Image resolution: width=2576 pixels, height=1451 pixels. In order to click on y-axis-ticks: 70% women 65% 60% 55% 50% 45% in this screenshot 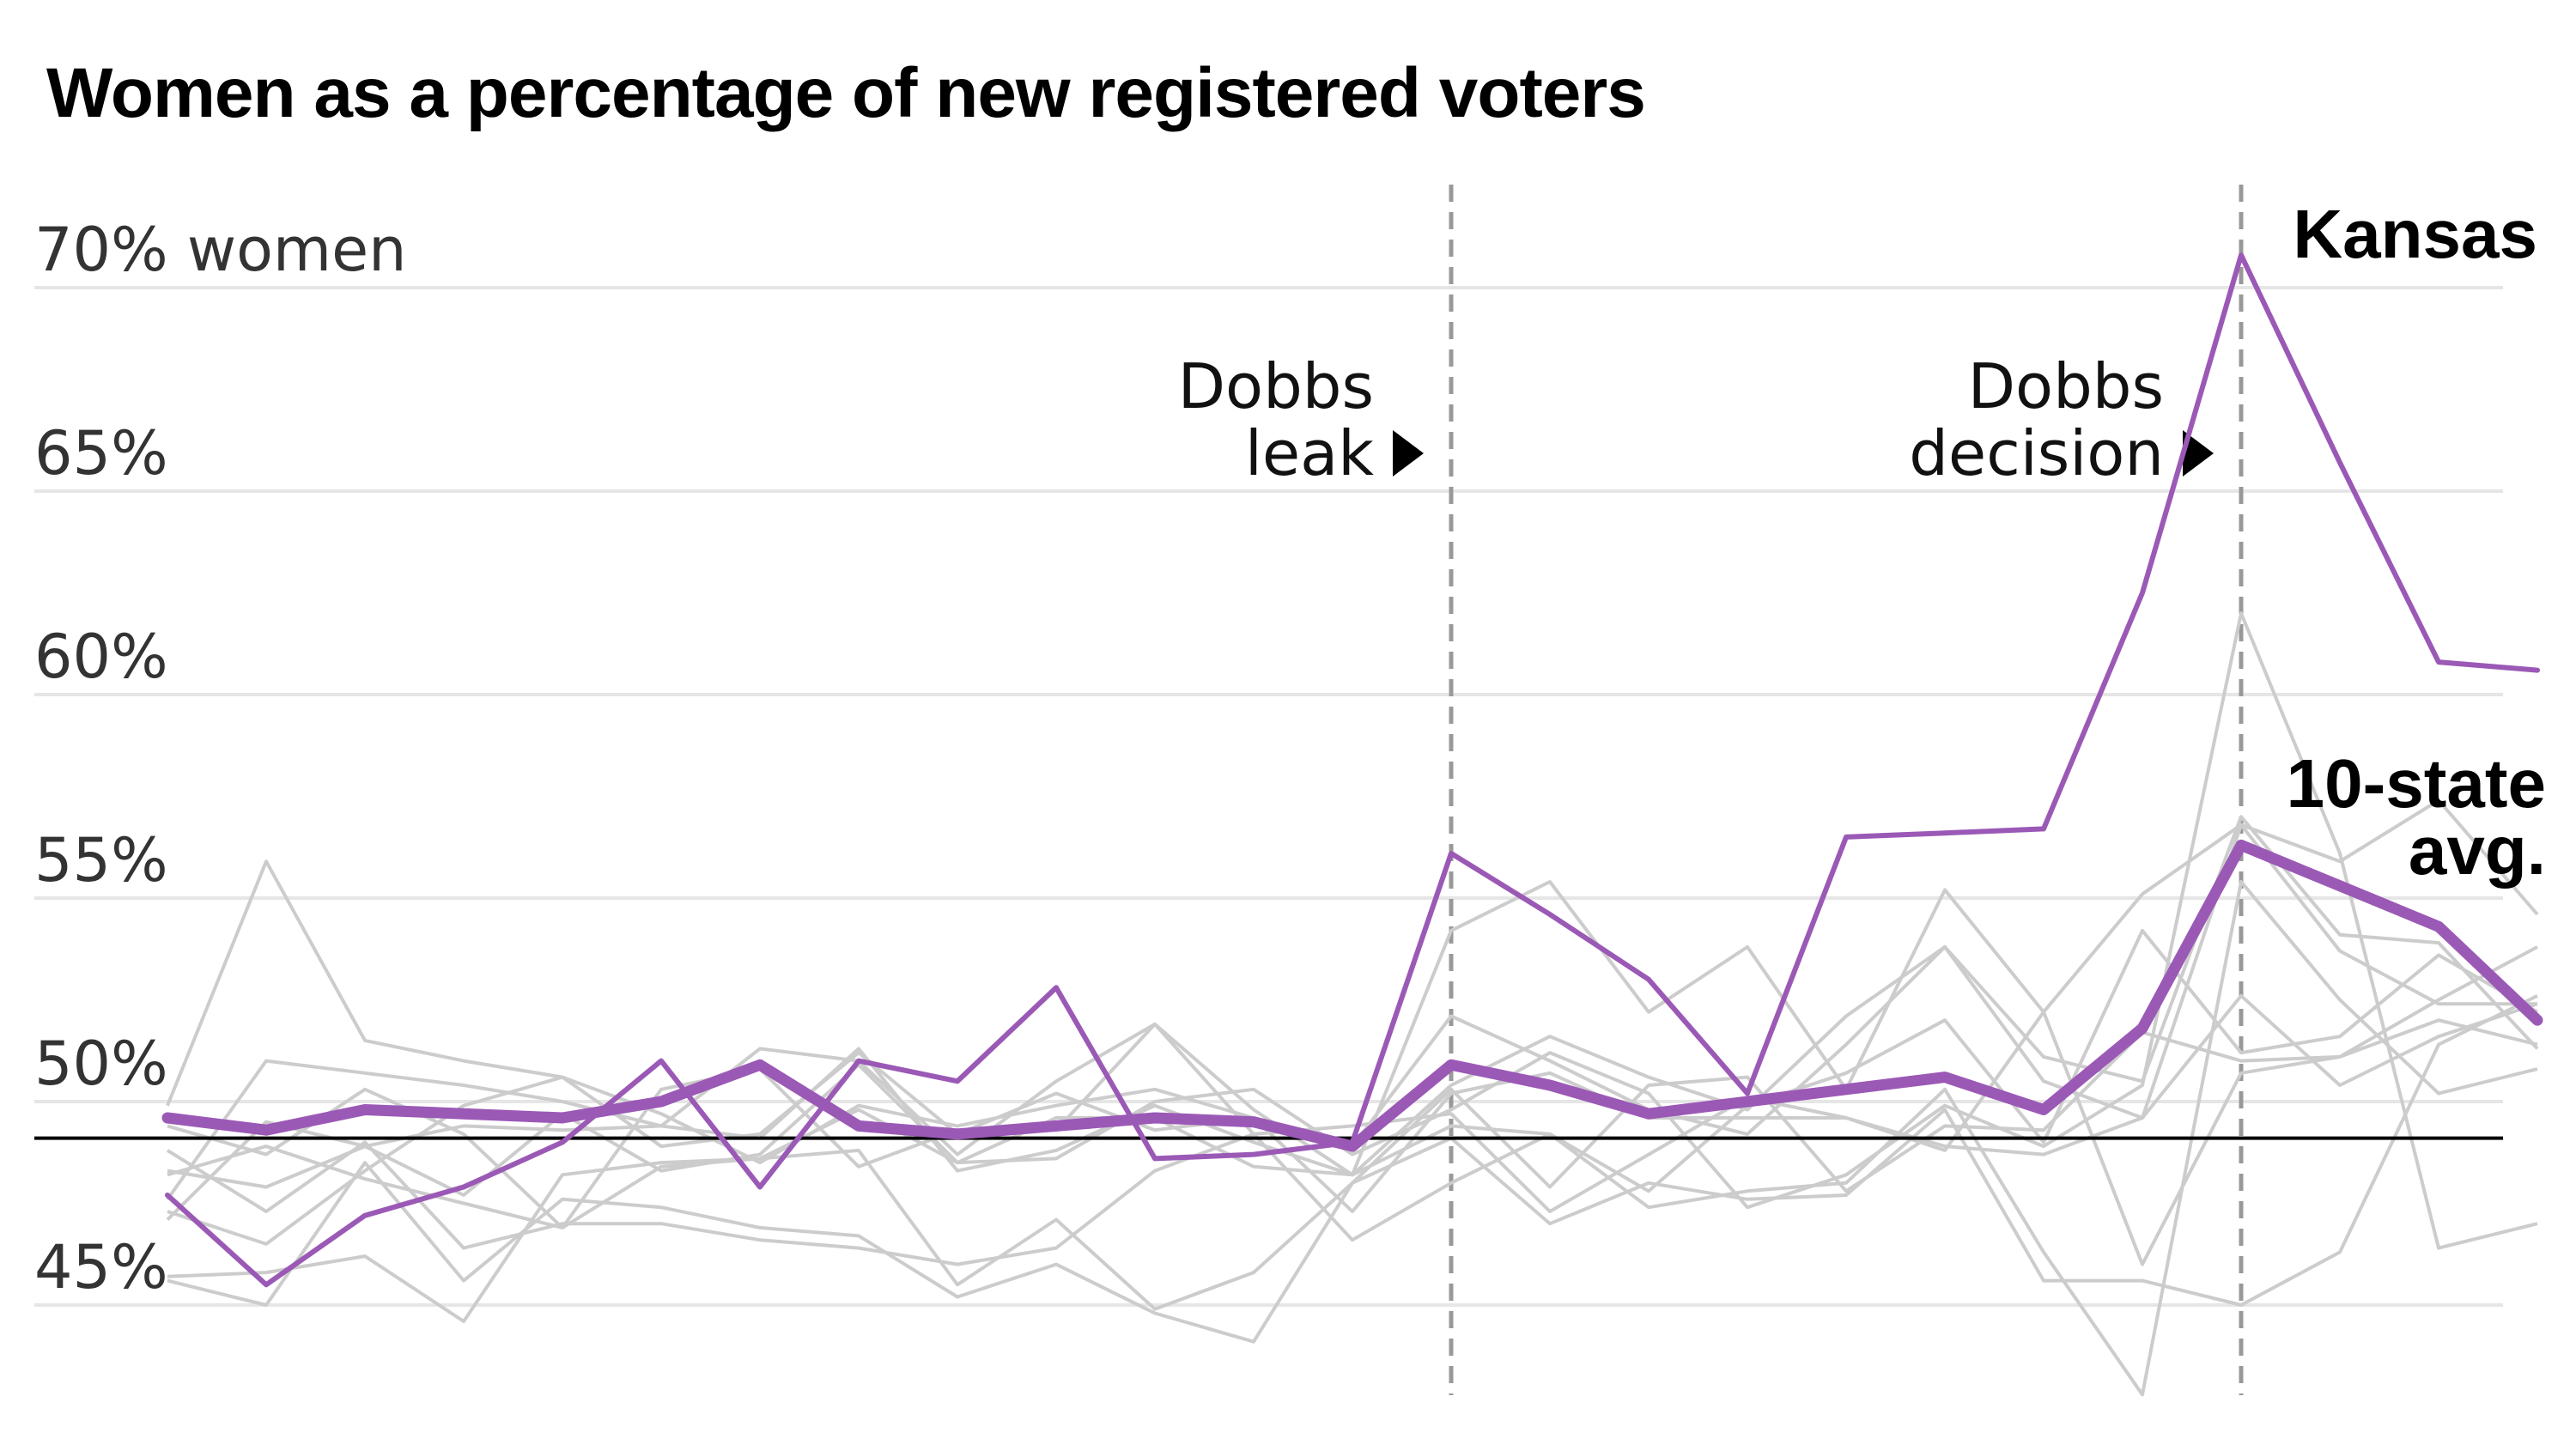, I will do `click(220, 759)`.